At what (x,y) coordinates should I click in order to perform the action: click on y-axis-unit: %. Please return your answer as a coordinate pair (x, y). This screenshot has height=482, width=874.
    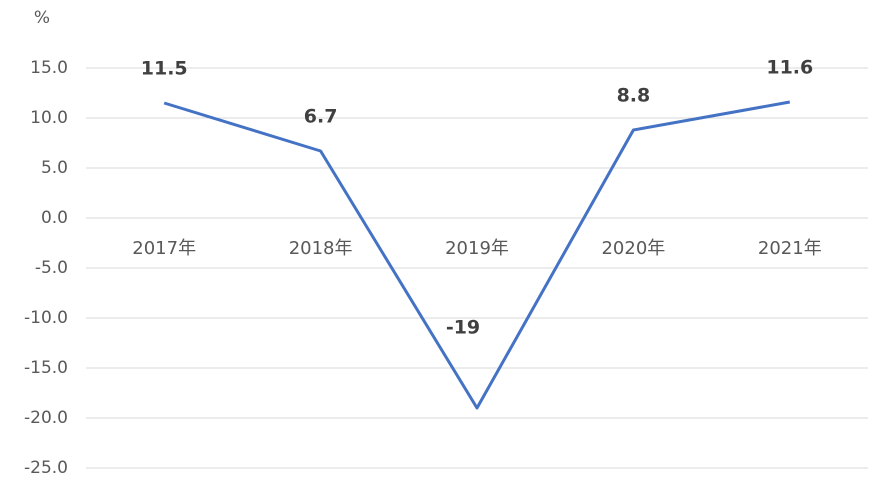
    Looking at the image, I should click on (42, 18).